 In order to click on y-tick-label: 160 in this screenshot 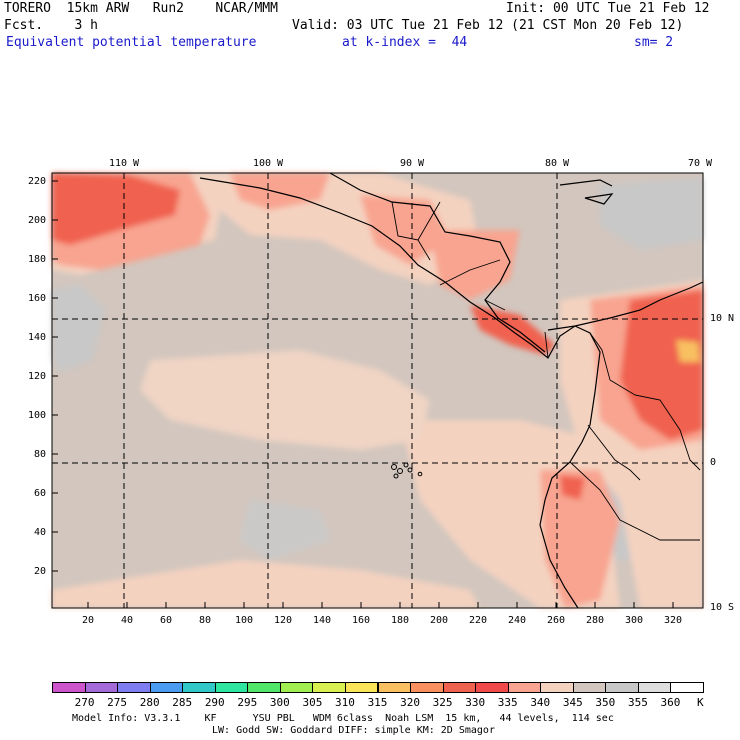, I will do `click(36, 298)`.